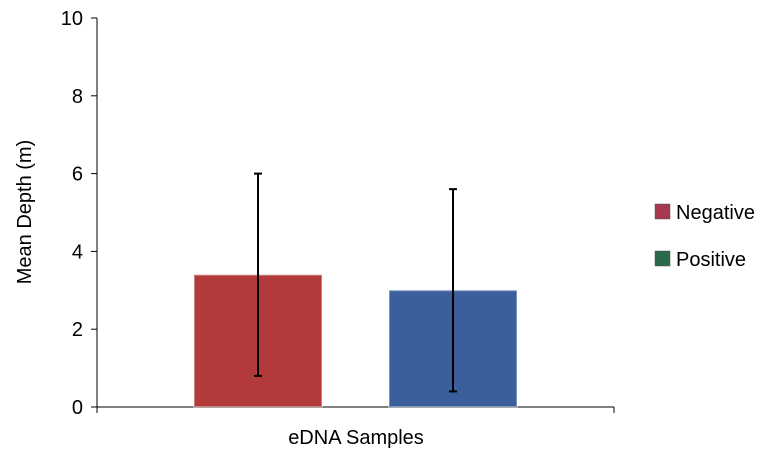 The width and height of the screenshot is (774, 453). Describe the element at coordinates (662, 258) in the screenshot. I see `legend-swatch-positive` at that location.